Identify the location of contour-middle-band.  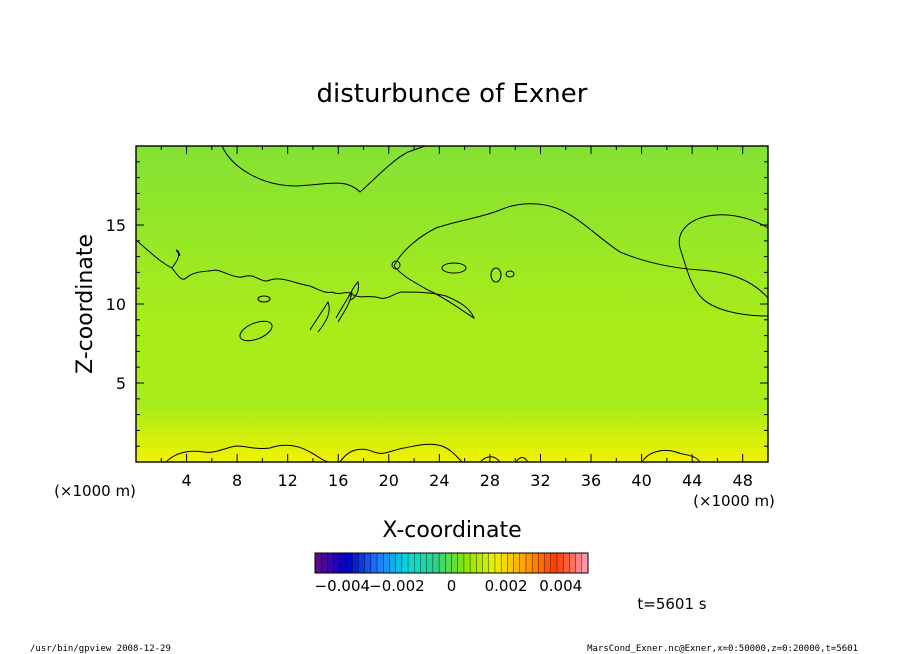
(452, 261).